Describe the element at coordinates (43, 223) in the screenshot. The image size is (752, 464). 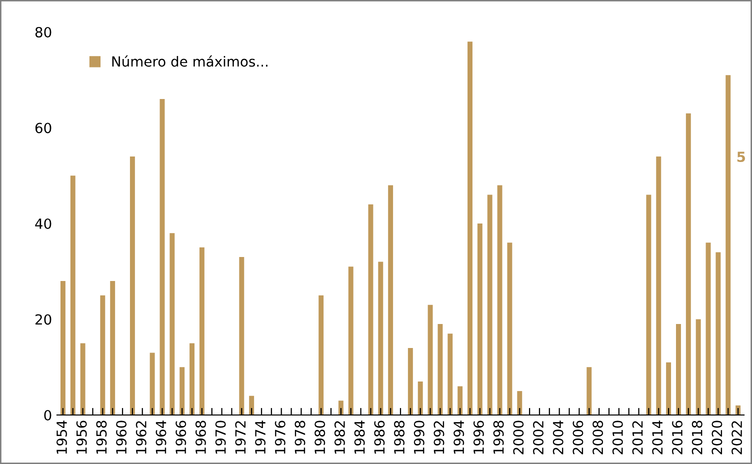
I see `y-tick-label: 40` at that location.